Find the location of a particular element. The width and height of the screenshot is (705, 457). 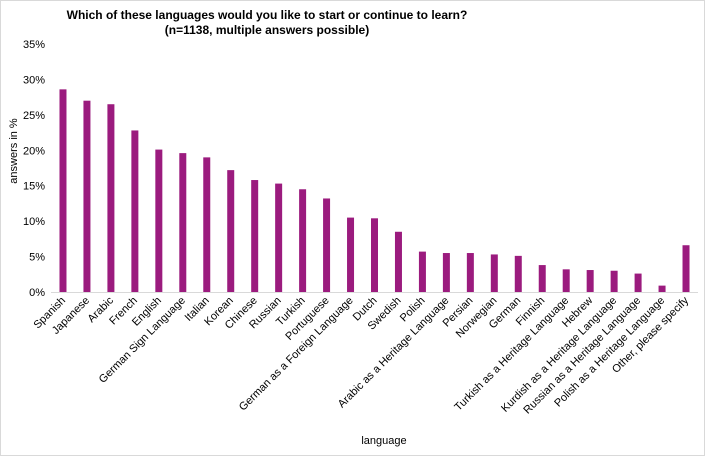

x-axis-label: language is located at coordinates (383, 441).